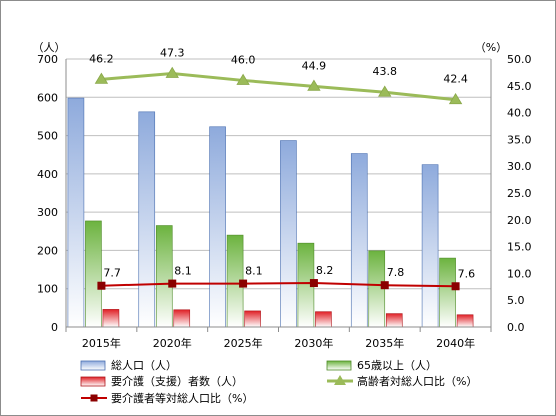  Describe the element at coordinates (516, 327) in the screenshot. I see `y-right-tick-label: 0.0` at that location.